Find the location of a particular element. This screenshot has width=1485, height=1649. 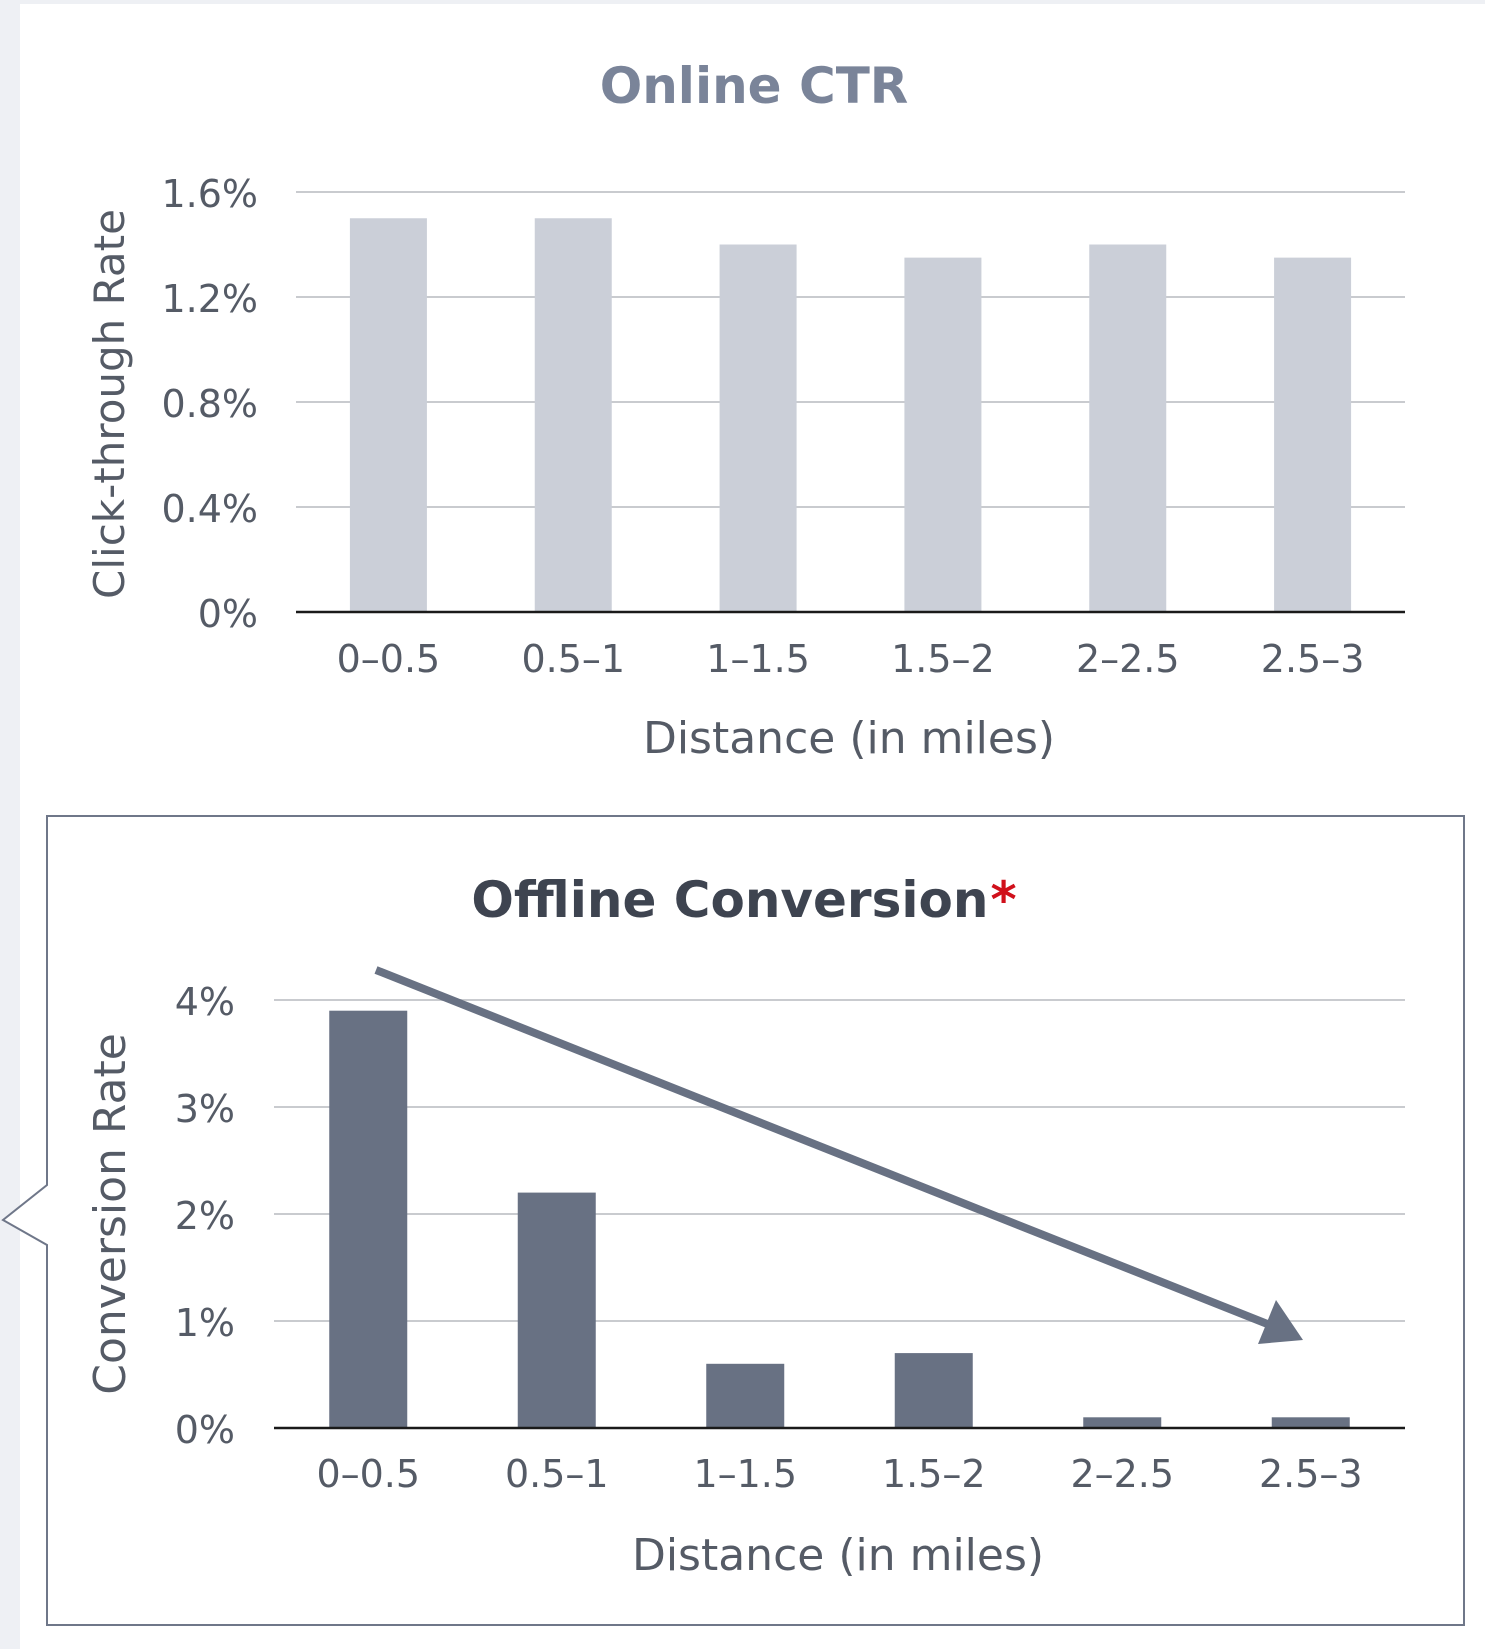

c2-y-tick-label: 2% is located at coordinates (205, 1216).